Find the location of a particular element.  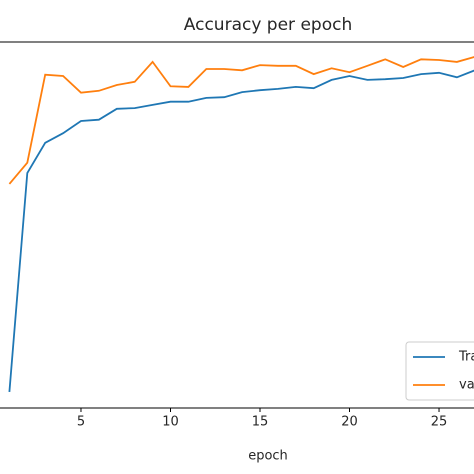

legend-label: val is located at coordinates (466, 385).